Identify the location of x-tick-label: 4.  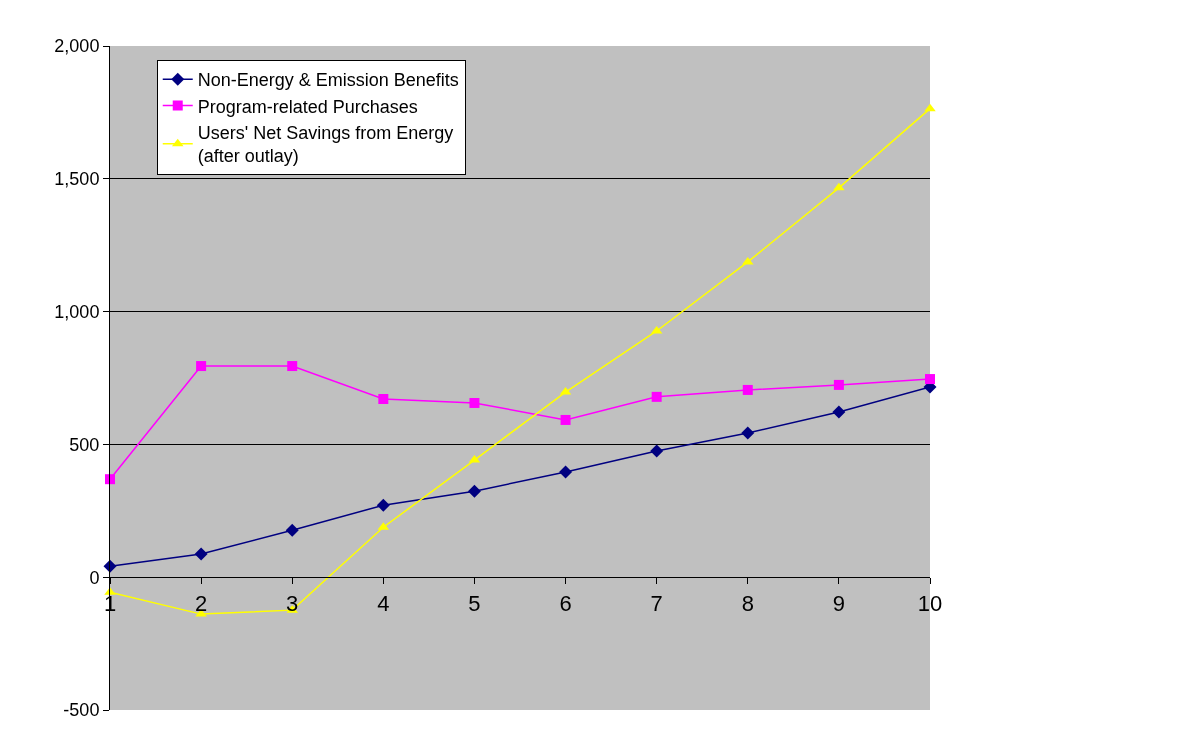
(383, 603).